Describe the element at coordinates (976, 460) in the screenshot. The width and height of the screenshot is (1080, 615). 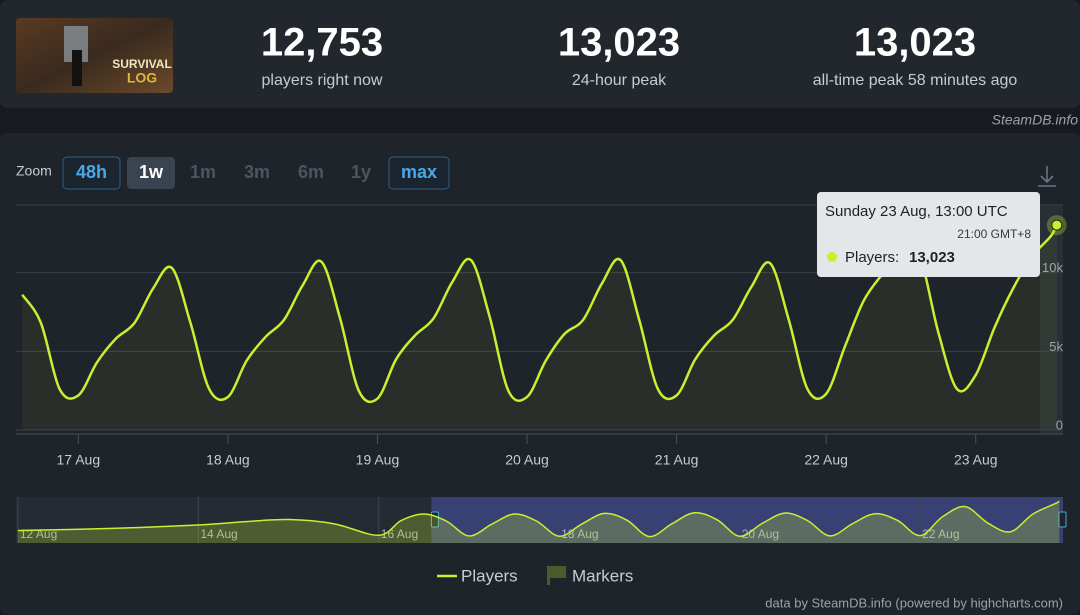
I see `x-tick-label: 23 Aug` at that location.